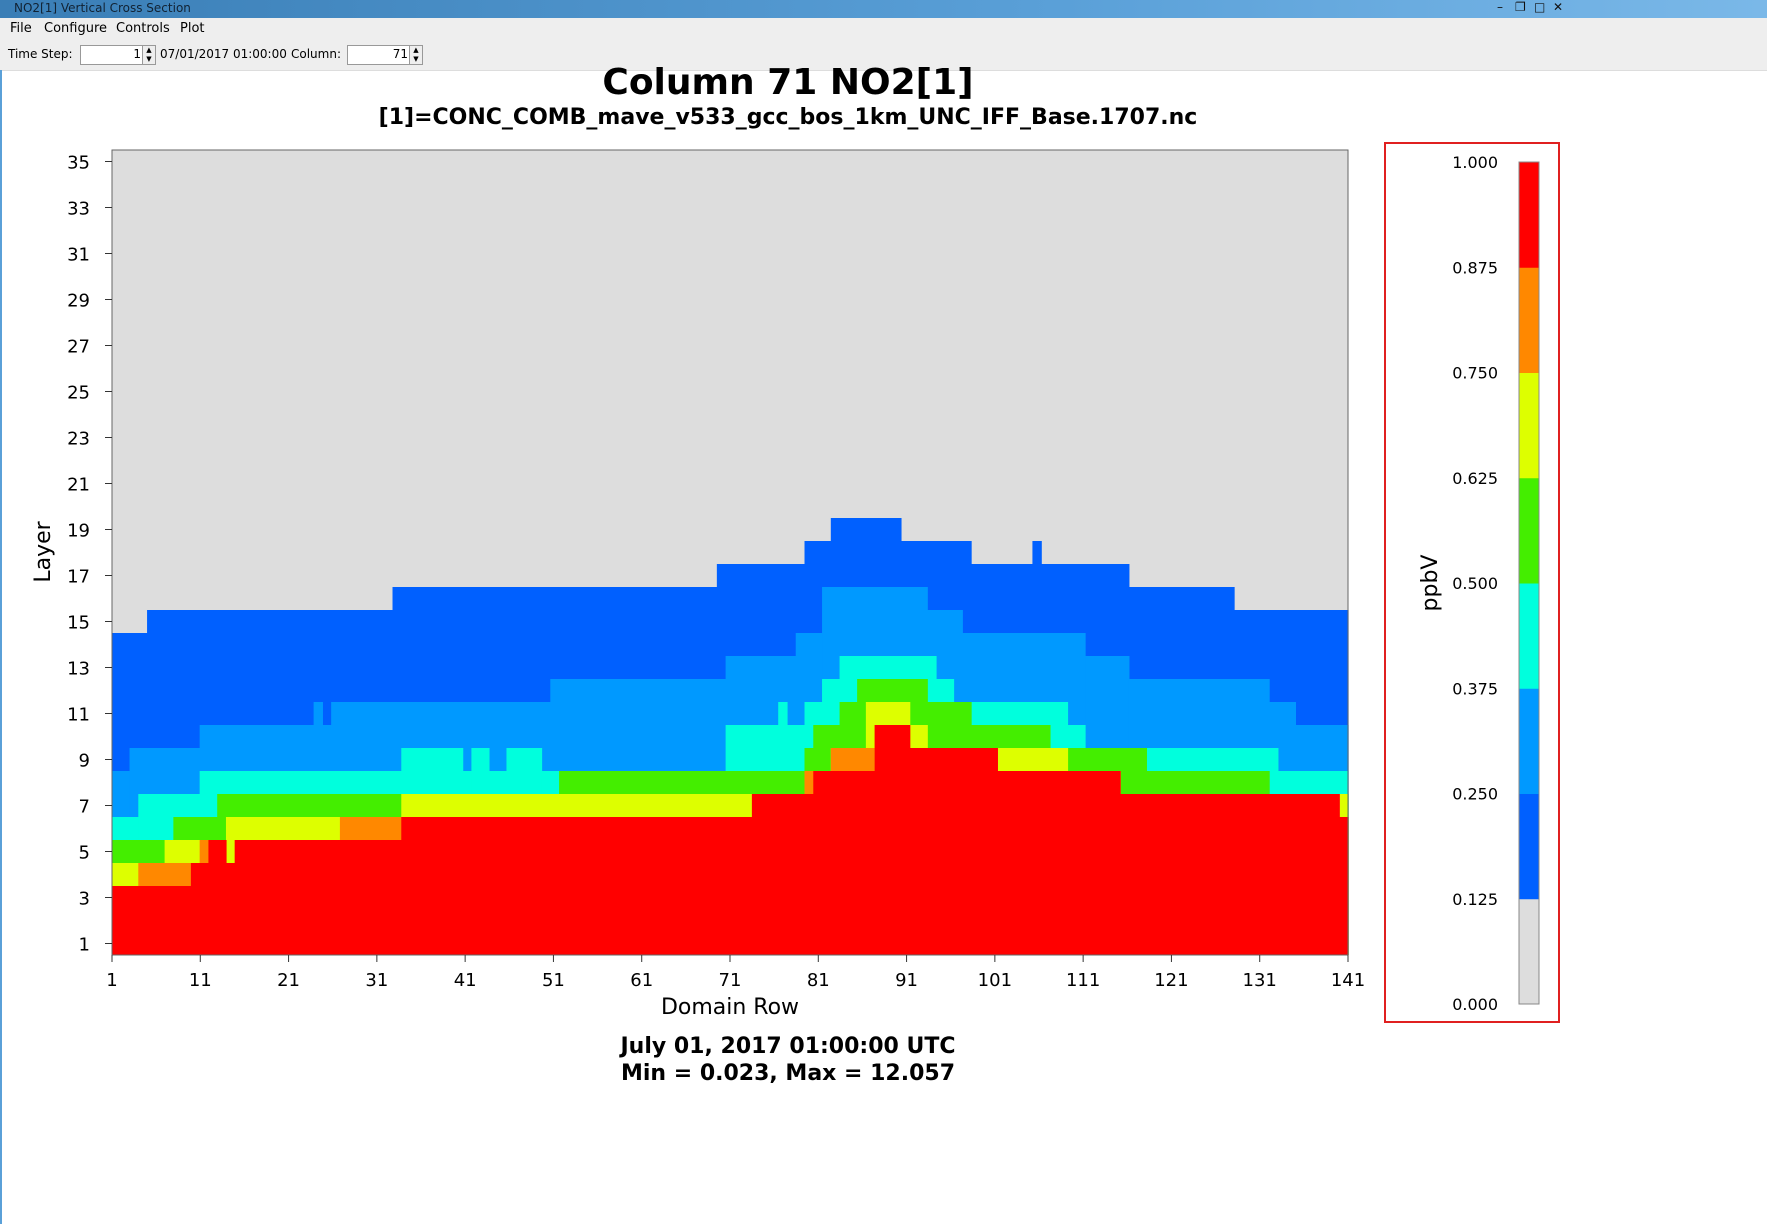  I want to click on x-tick-label: 91, so click(906, 980).